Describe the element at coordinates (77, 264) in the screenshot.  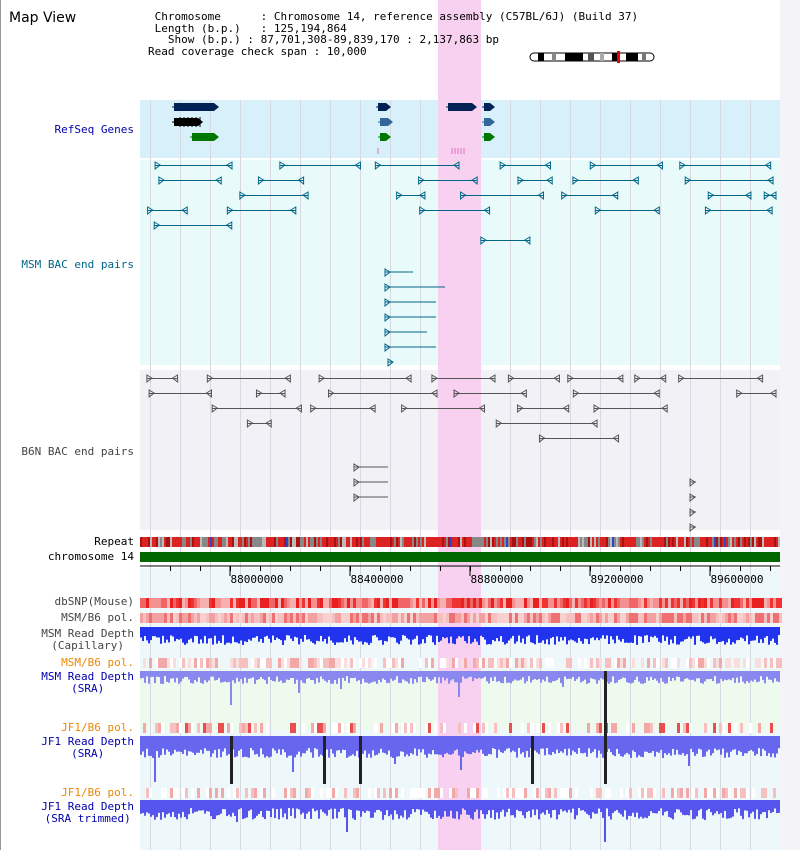
I see `track-label-msm-bac: MSM BAC end pairs` at that location.